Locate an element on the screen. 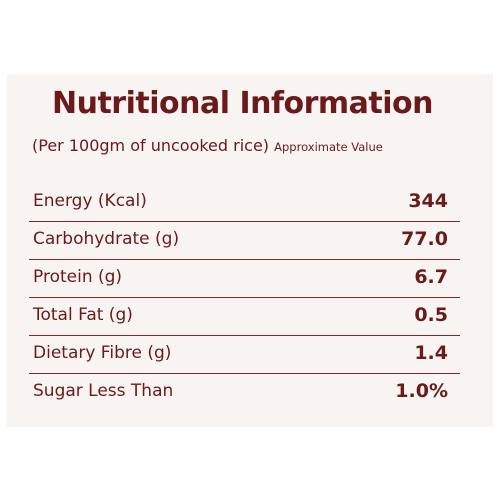 Image resolution: width=500 pixels, height=500 pixels. subtitle-main: (Per 100gm of uncooked rice) is located at coordinates (151, 145).